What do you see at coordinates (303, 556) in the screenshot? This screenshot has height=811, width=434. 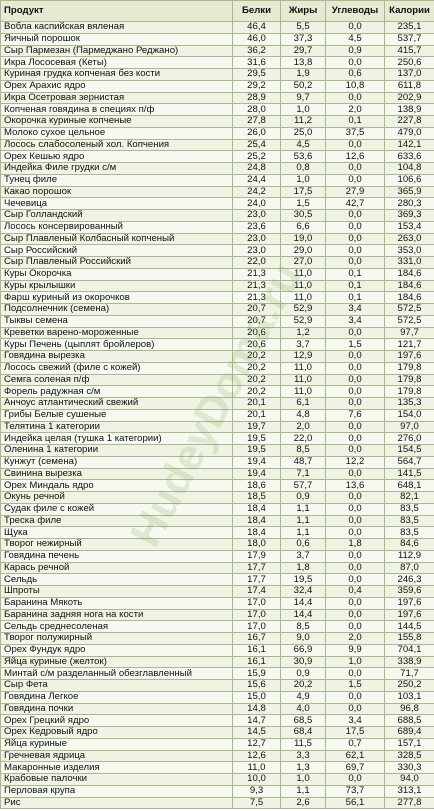 I see `value-cell: 3,7` at bounding box center [303, 556].